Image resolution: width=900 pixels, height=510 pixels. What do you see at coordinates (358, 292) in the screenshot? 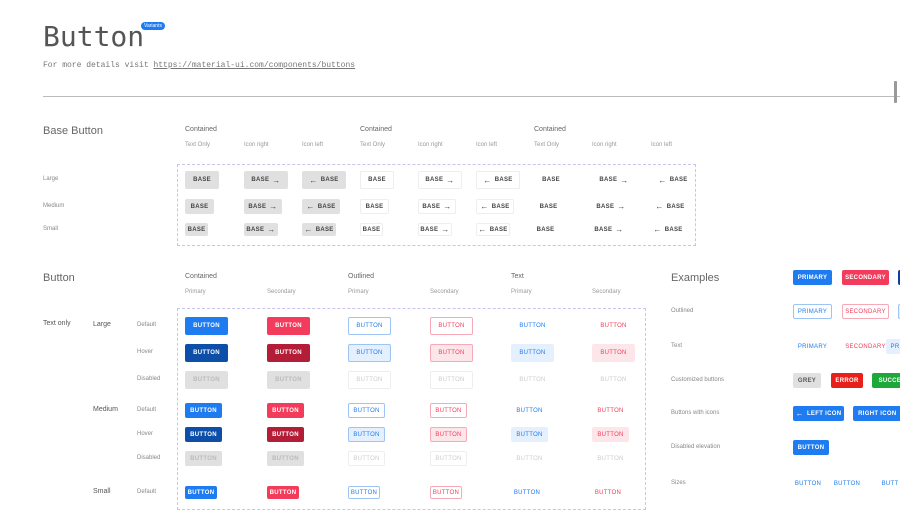
I see `column-header: Primary` at bounding box center [358, 292].